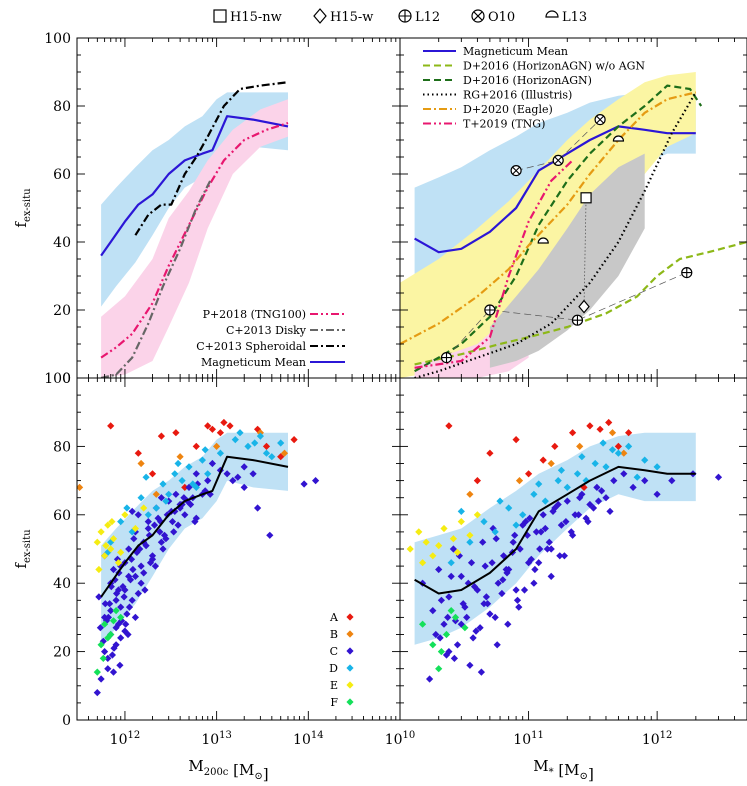 The height and width of the screenshot is (786, 747). I want to click on legend-label: Magneticum Mean, so click(515, 51).